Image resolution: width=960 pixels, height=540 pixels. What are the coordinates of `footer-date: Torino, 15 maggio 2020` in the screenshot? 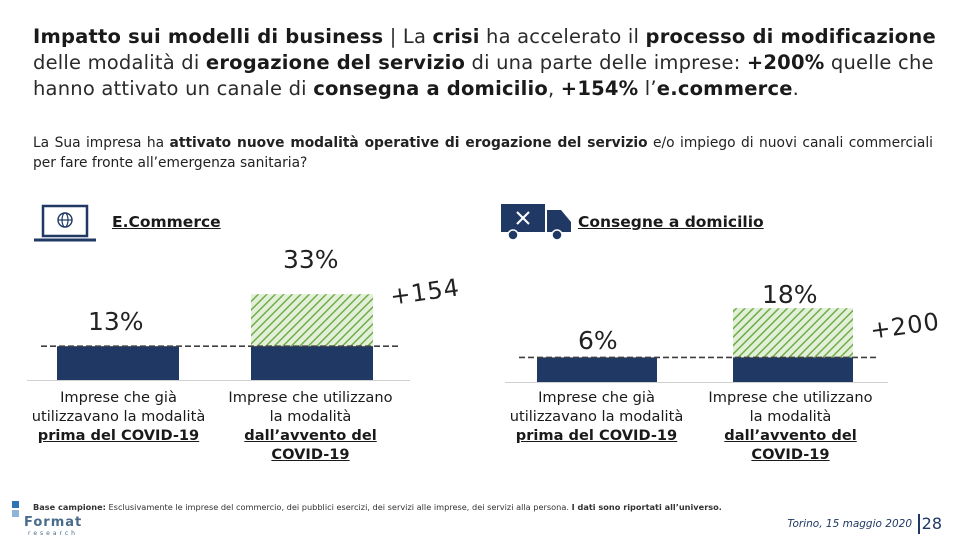 It's located at (849, 524).